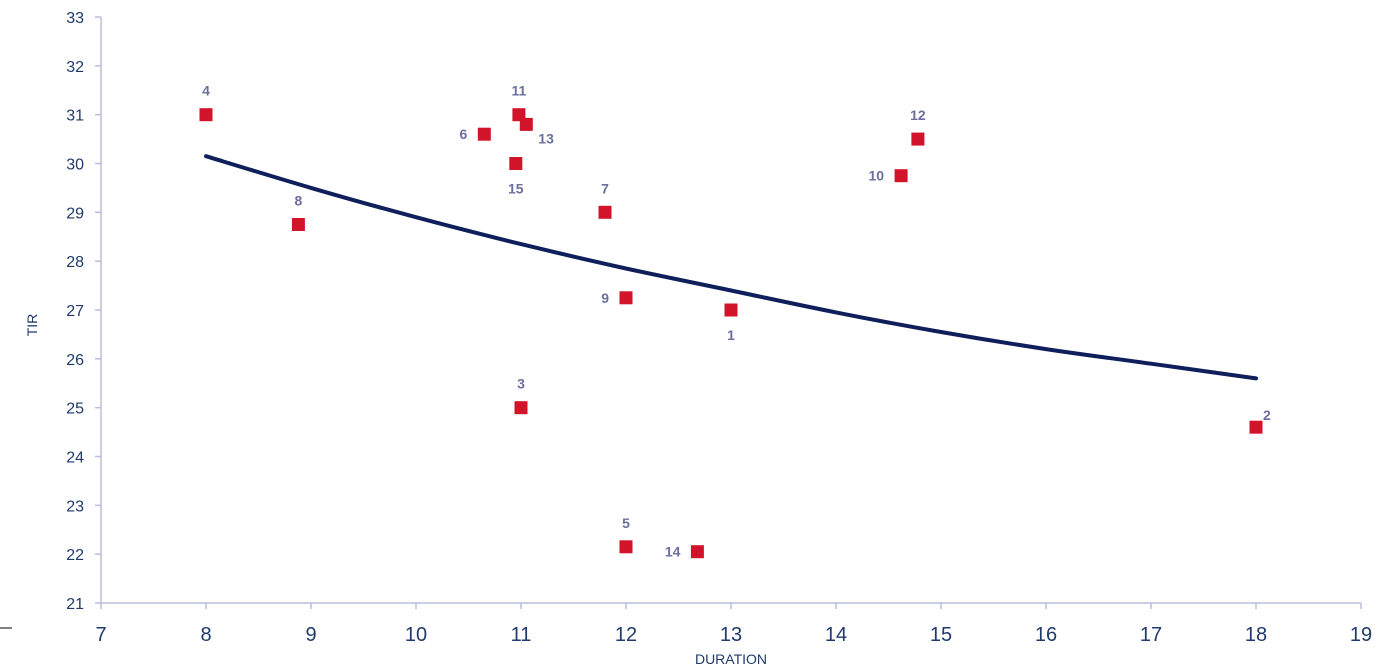  Describe the element at coordinates (75, 409) in the screenshot. I see `y-tick-label: 25` at that location.